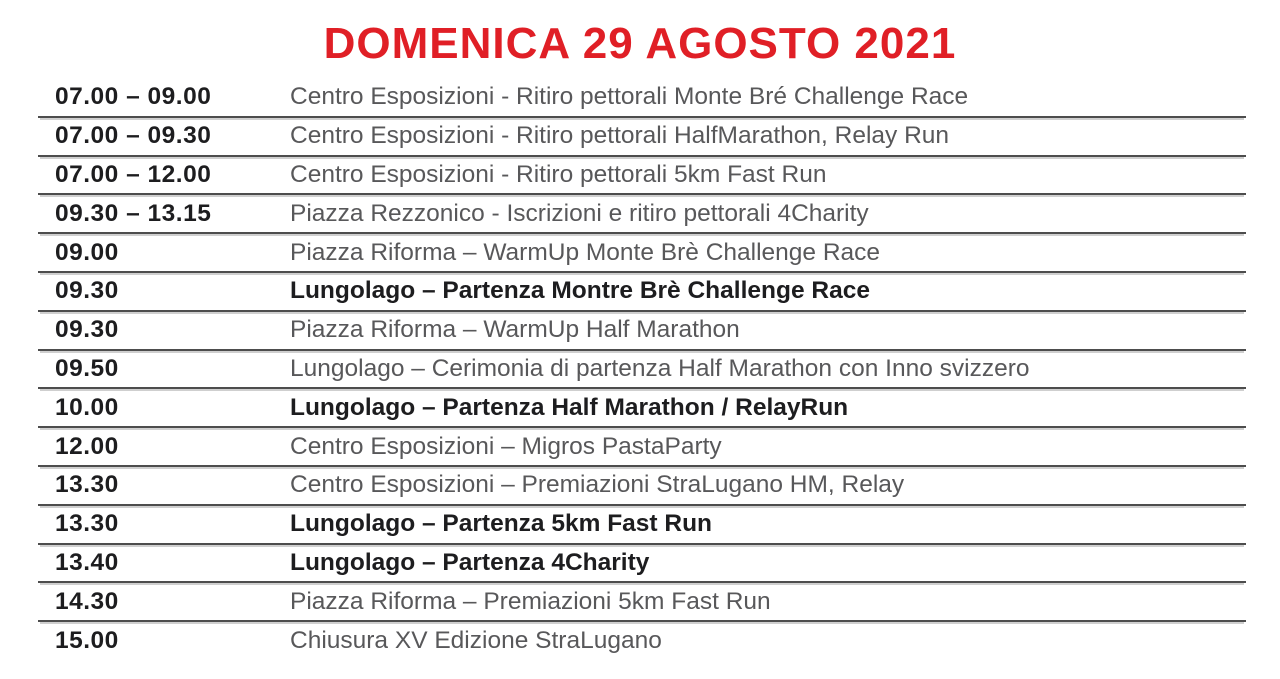 The image size is (1280, 679). Describe the element at coordinates (515, 330) in the screenshot. I see `event-description: Piazza Riforma – WarmUp Half Marathon` at that location.